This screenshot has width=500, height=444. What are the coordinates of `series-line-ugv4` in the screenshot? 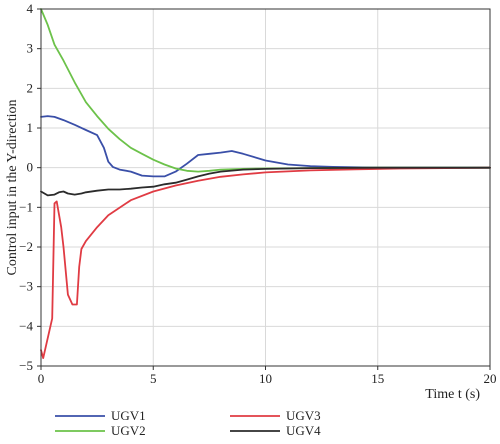 It's located at (265, 181).